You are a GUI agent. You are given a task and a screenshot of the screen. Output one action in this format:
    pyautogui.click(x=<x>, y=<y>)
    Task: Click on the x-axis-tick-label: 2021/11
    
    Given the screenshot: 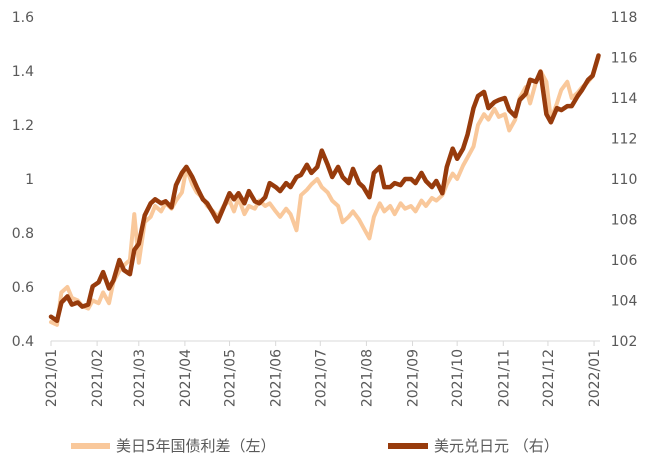 What is the action you would take?
    pyautogui.click(x=504, y=378)
    